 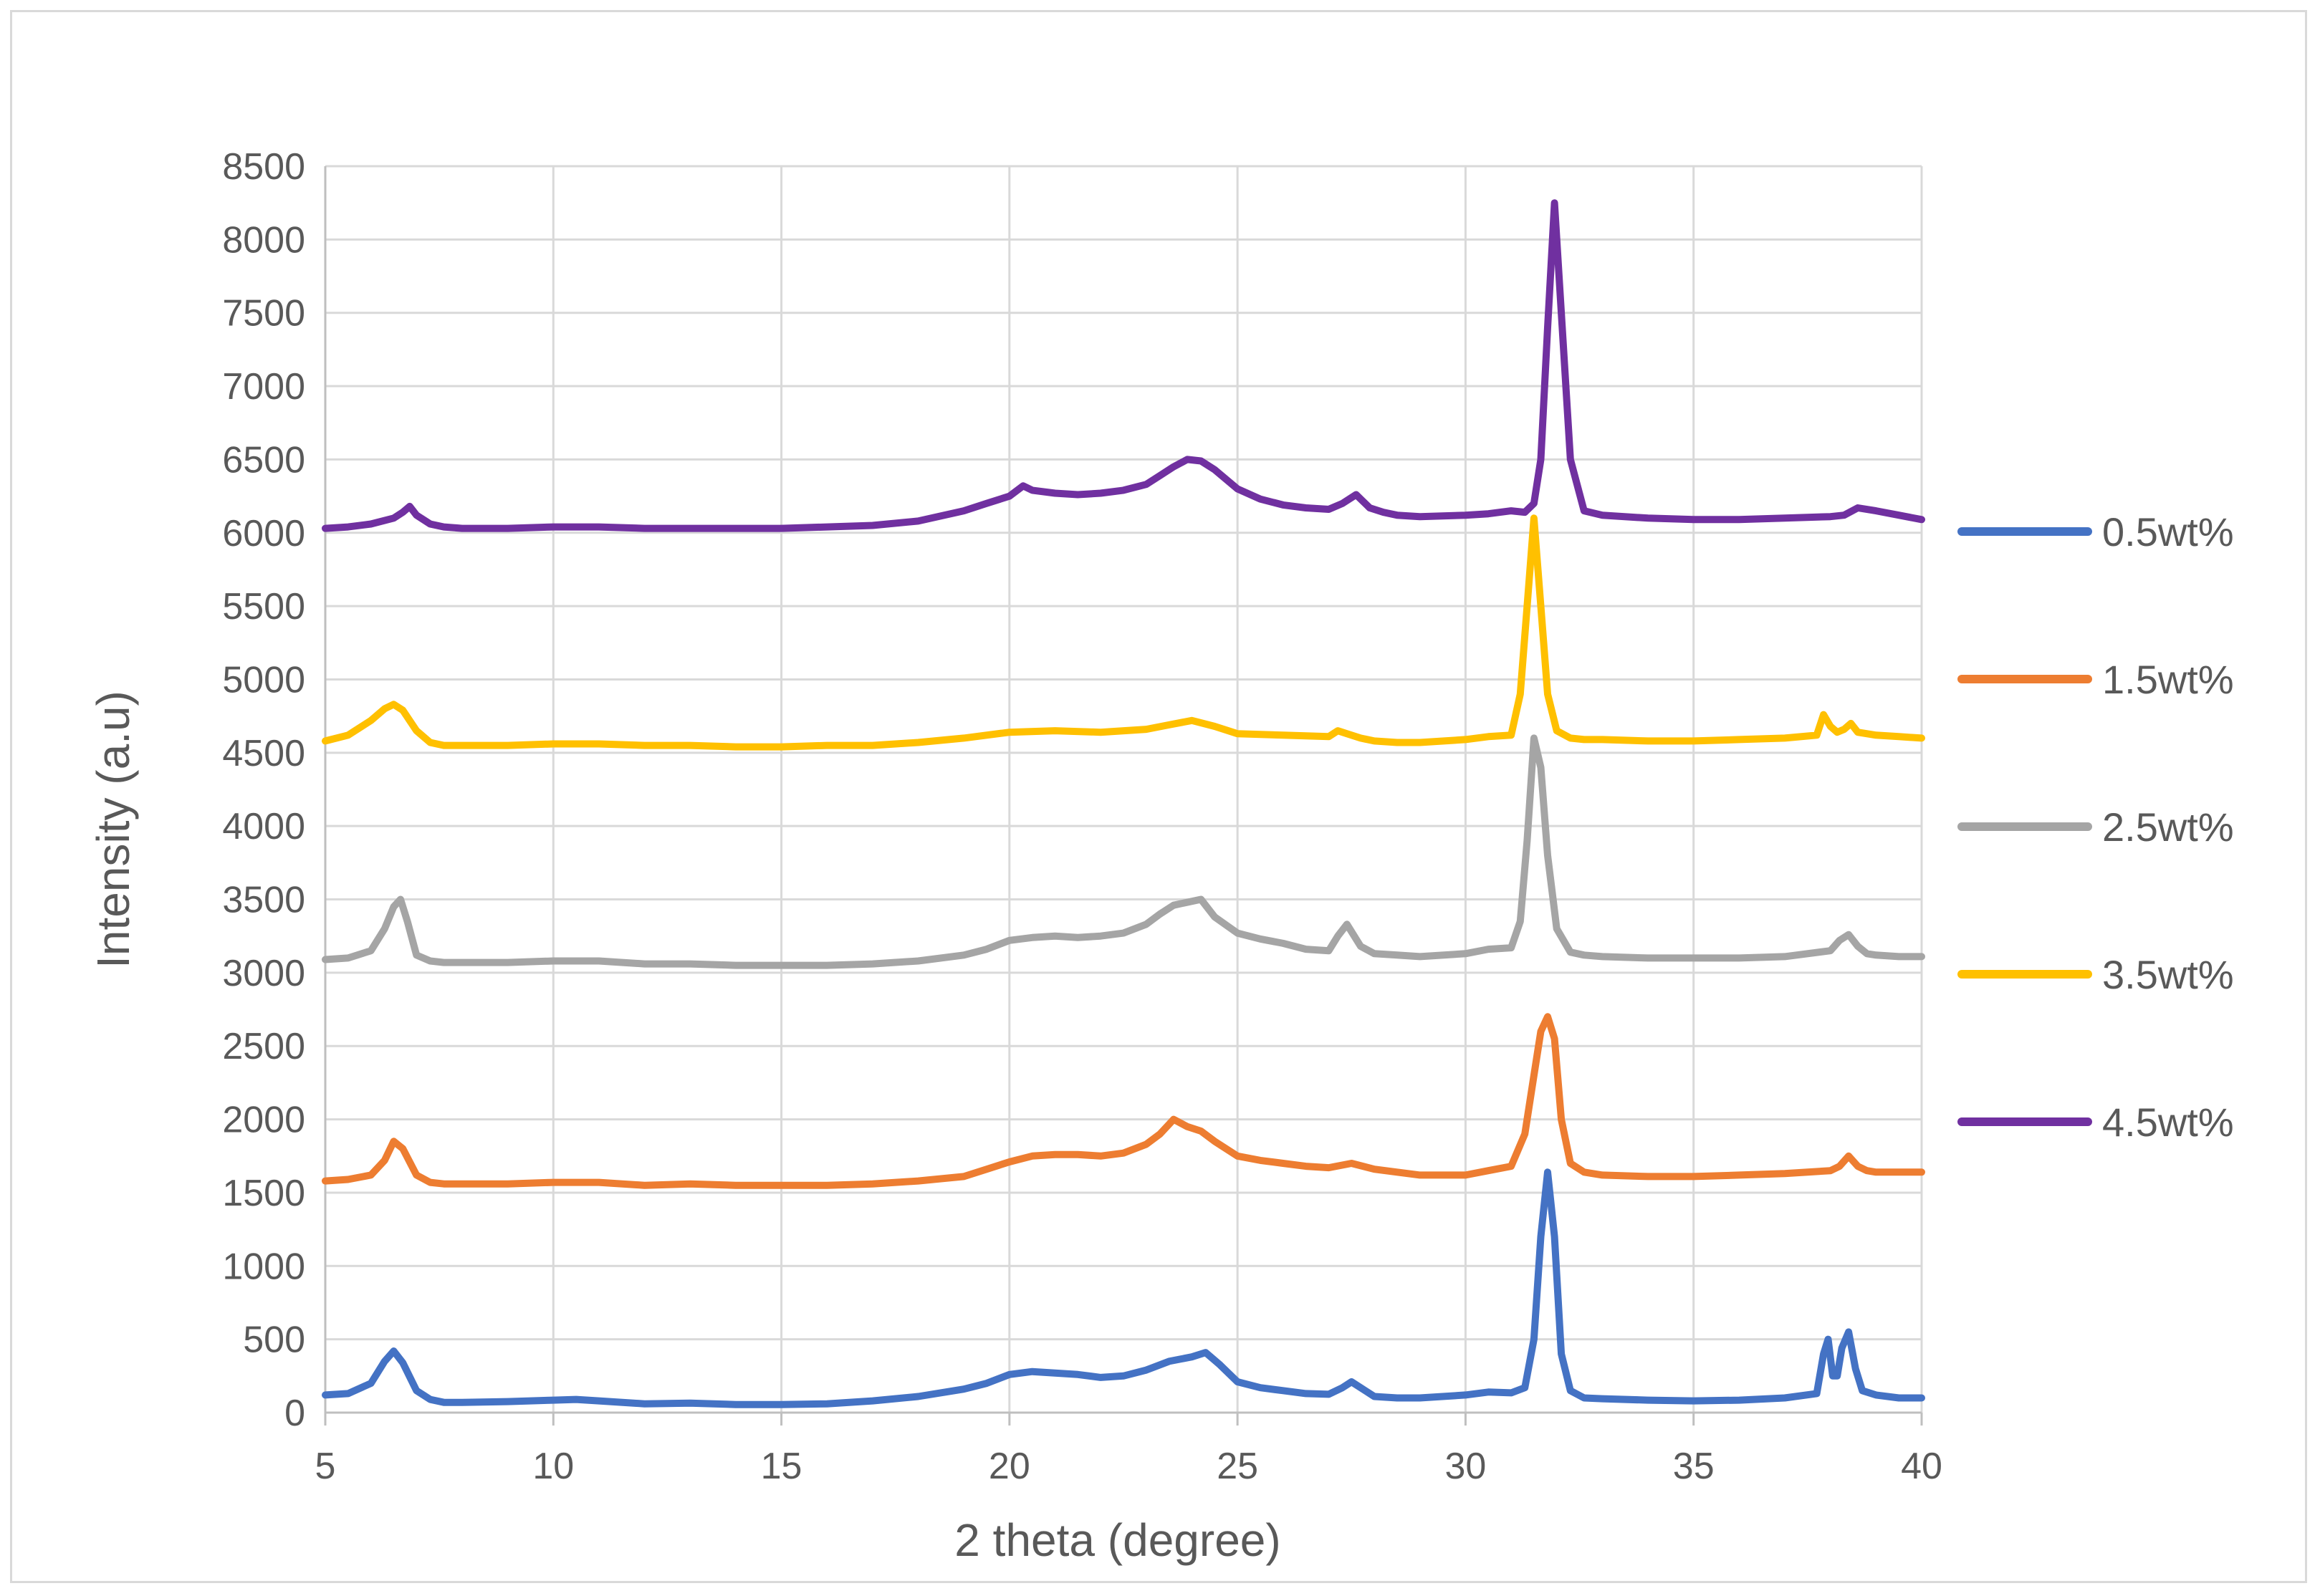 What do you see at coordinates (2168, 1122) in the screenshot?
I see `legend-label-4-5wt-: 4.5wt%` at bounding box center [2168, 1122].